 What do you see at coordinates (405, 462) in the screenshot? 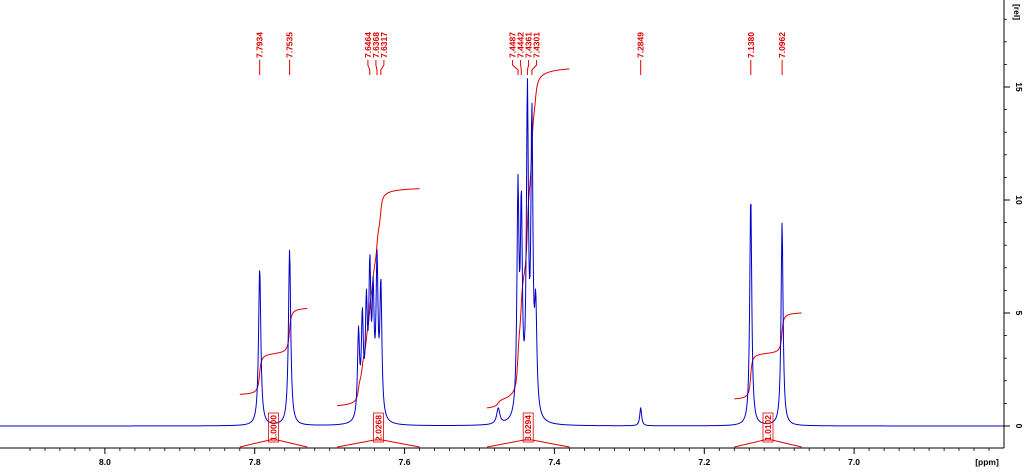
I see `x-tick-label: 7.6` at bounding box center [405, 462].